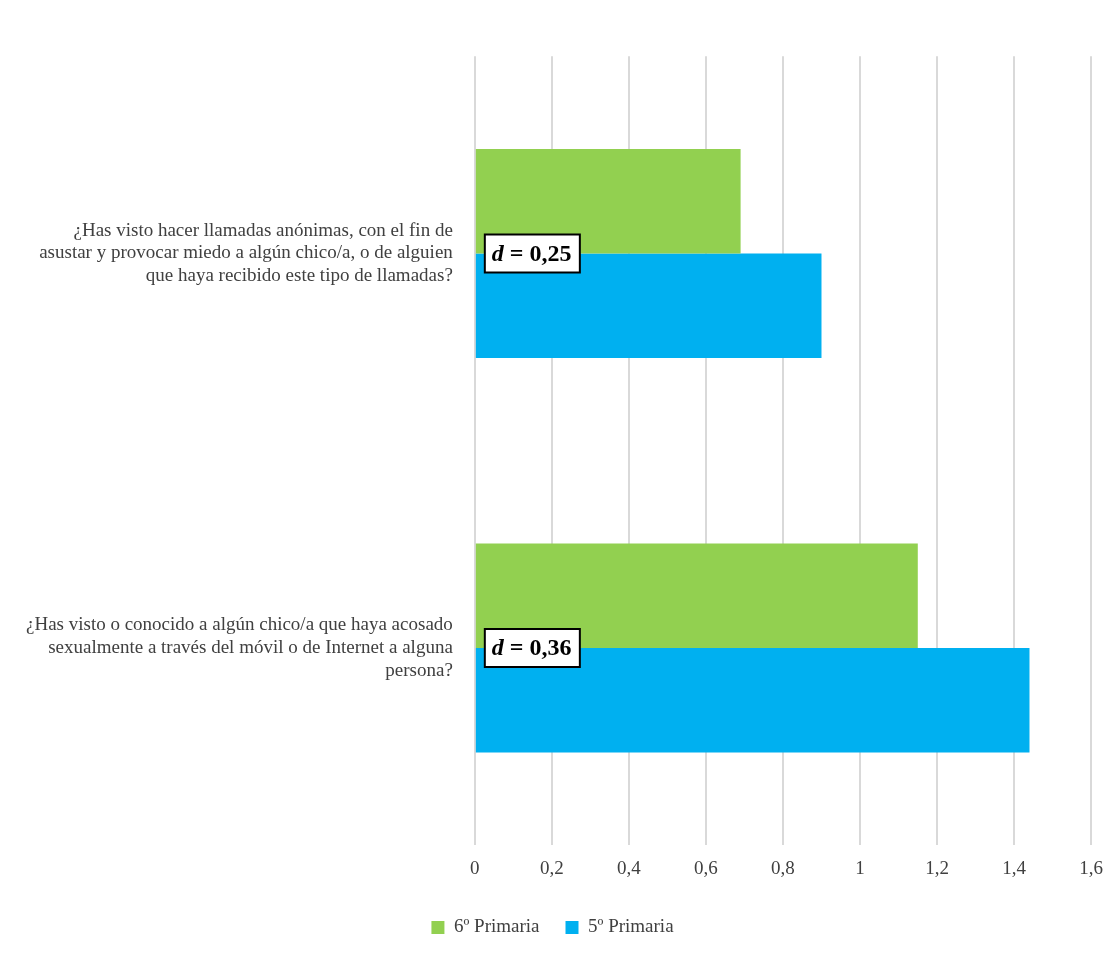  I want to click on x-tick-label: 1,6, so click(1091, 867).